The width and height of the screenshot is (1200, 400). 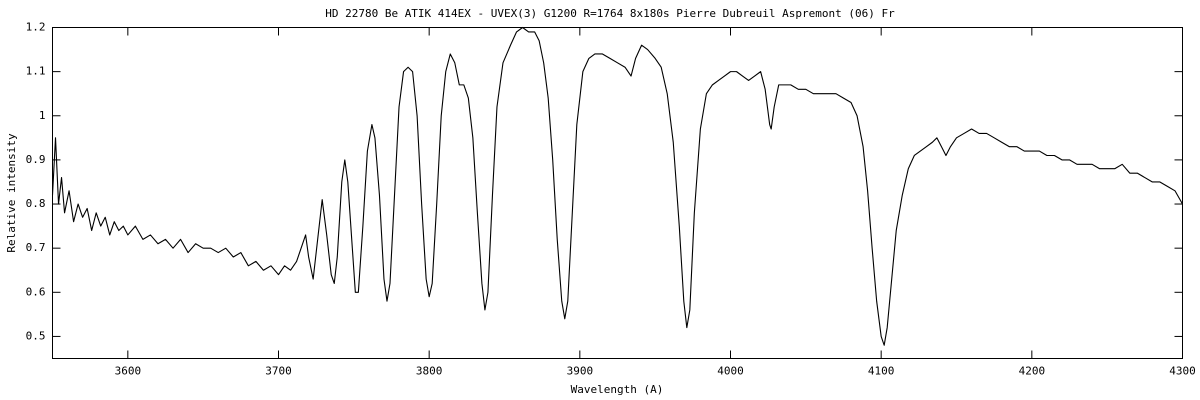 What do you see at coordinates (36, 203) in the screenshot?
I see `y-tick-label: 0.8` at bounding box center [36, 203].